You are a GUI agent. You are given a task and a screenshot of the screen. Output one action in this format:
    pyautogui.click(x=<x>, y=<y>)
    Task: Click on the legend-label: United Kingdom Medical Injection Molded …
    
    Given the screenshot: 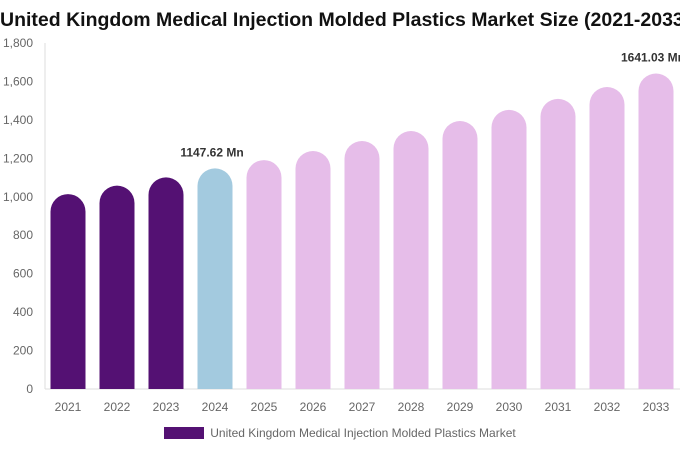 What is the action you would take?
    pyautogui.click(x=363, y=433)
    